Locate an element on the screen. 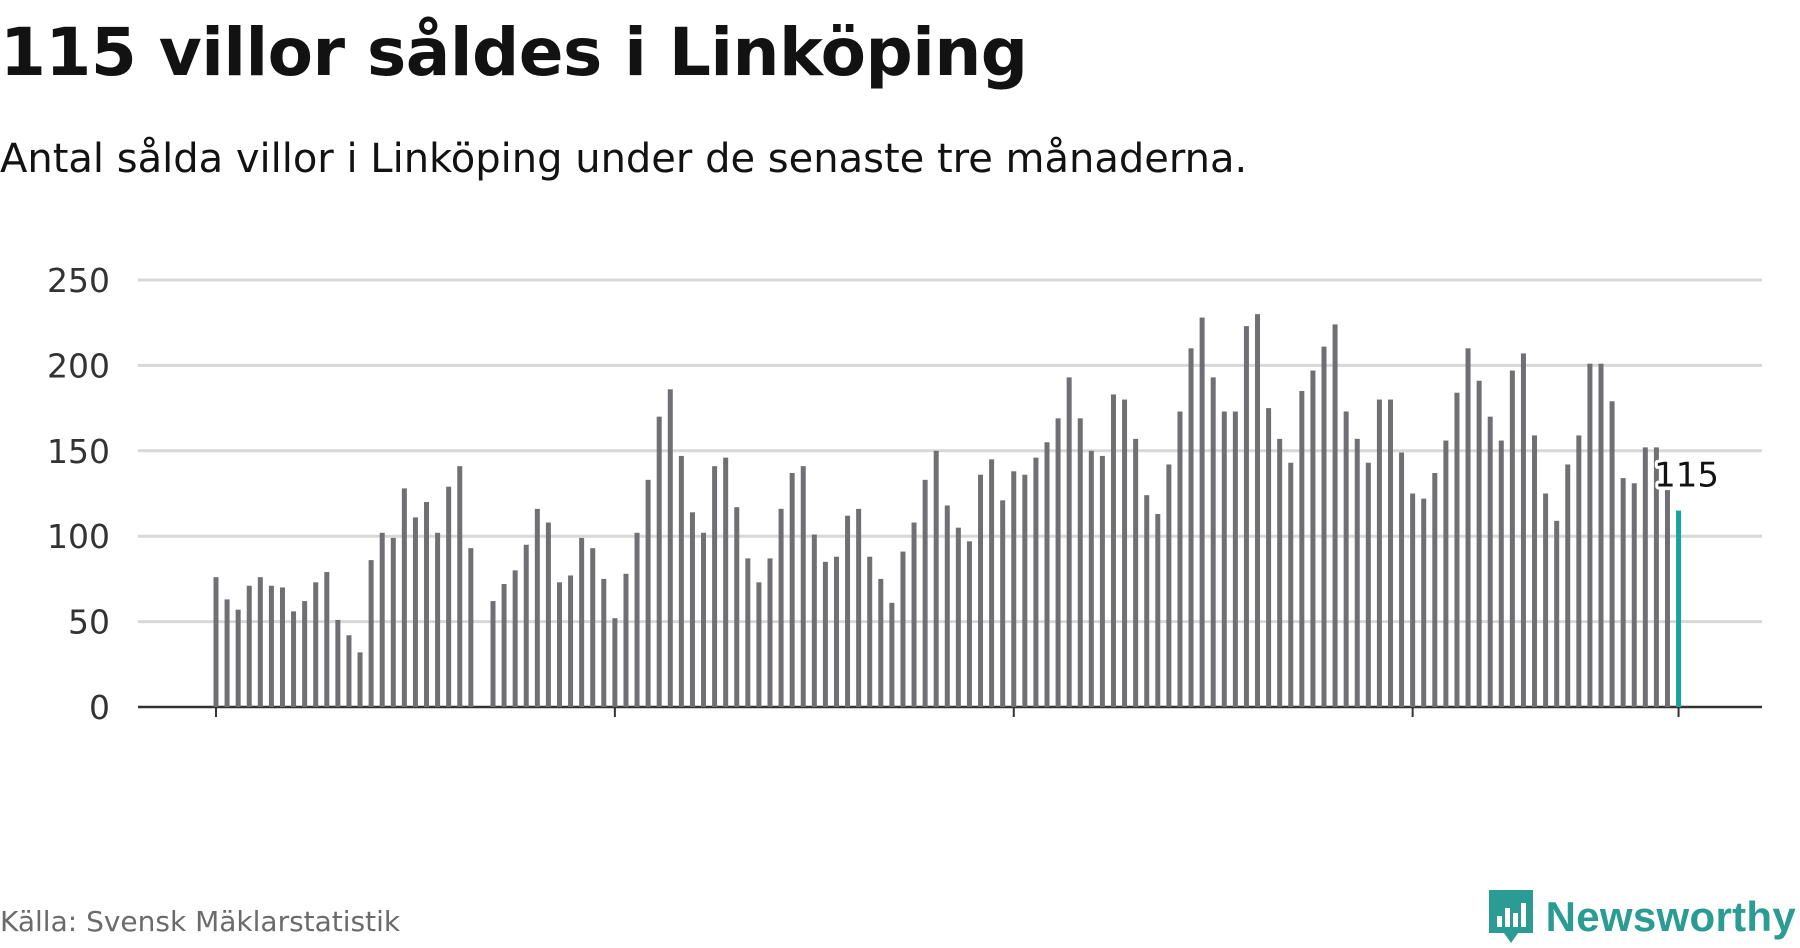  data-labels: 115 is located at coordinates (1686, 476).